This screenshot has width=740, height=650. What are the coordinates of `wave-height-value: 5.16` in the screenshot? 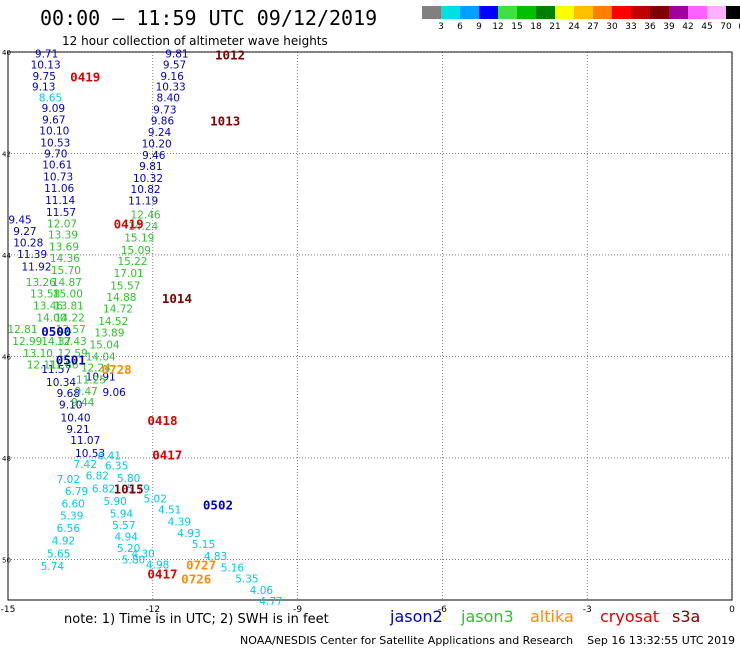 It's located at (233, 569).